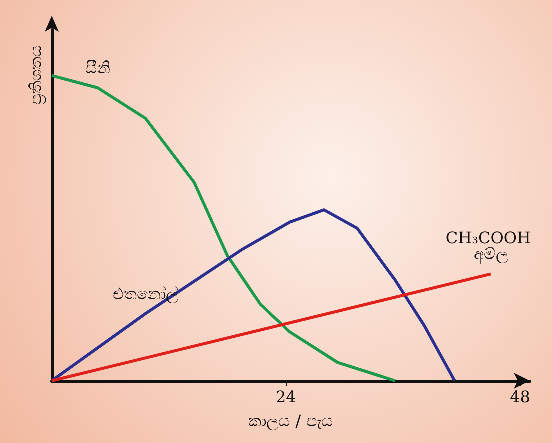  What do you see at coordinates (36, 75) in the screenshot?
I see `y-axis-title: ප්‍රතිශතය` at bounding box center [36, 75].